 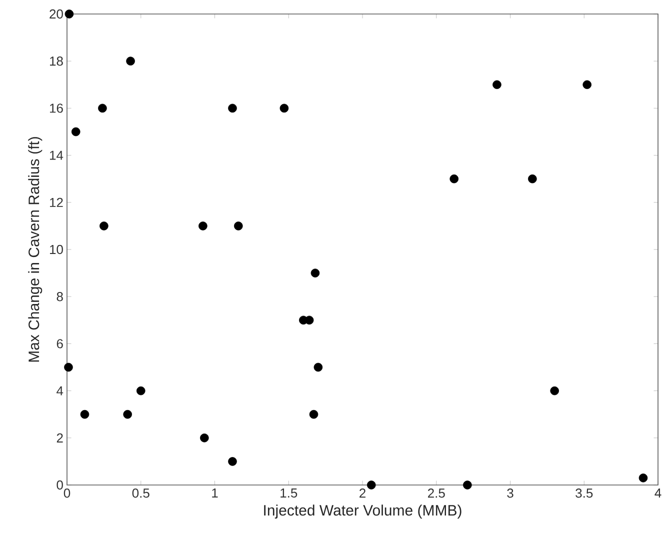 I want to click on y-tick-label: 4, so click(x=60, y=391).